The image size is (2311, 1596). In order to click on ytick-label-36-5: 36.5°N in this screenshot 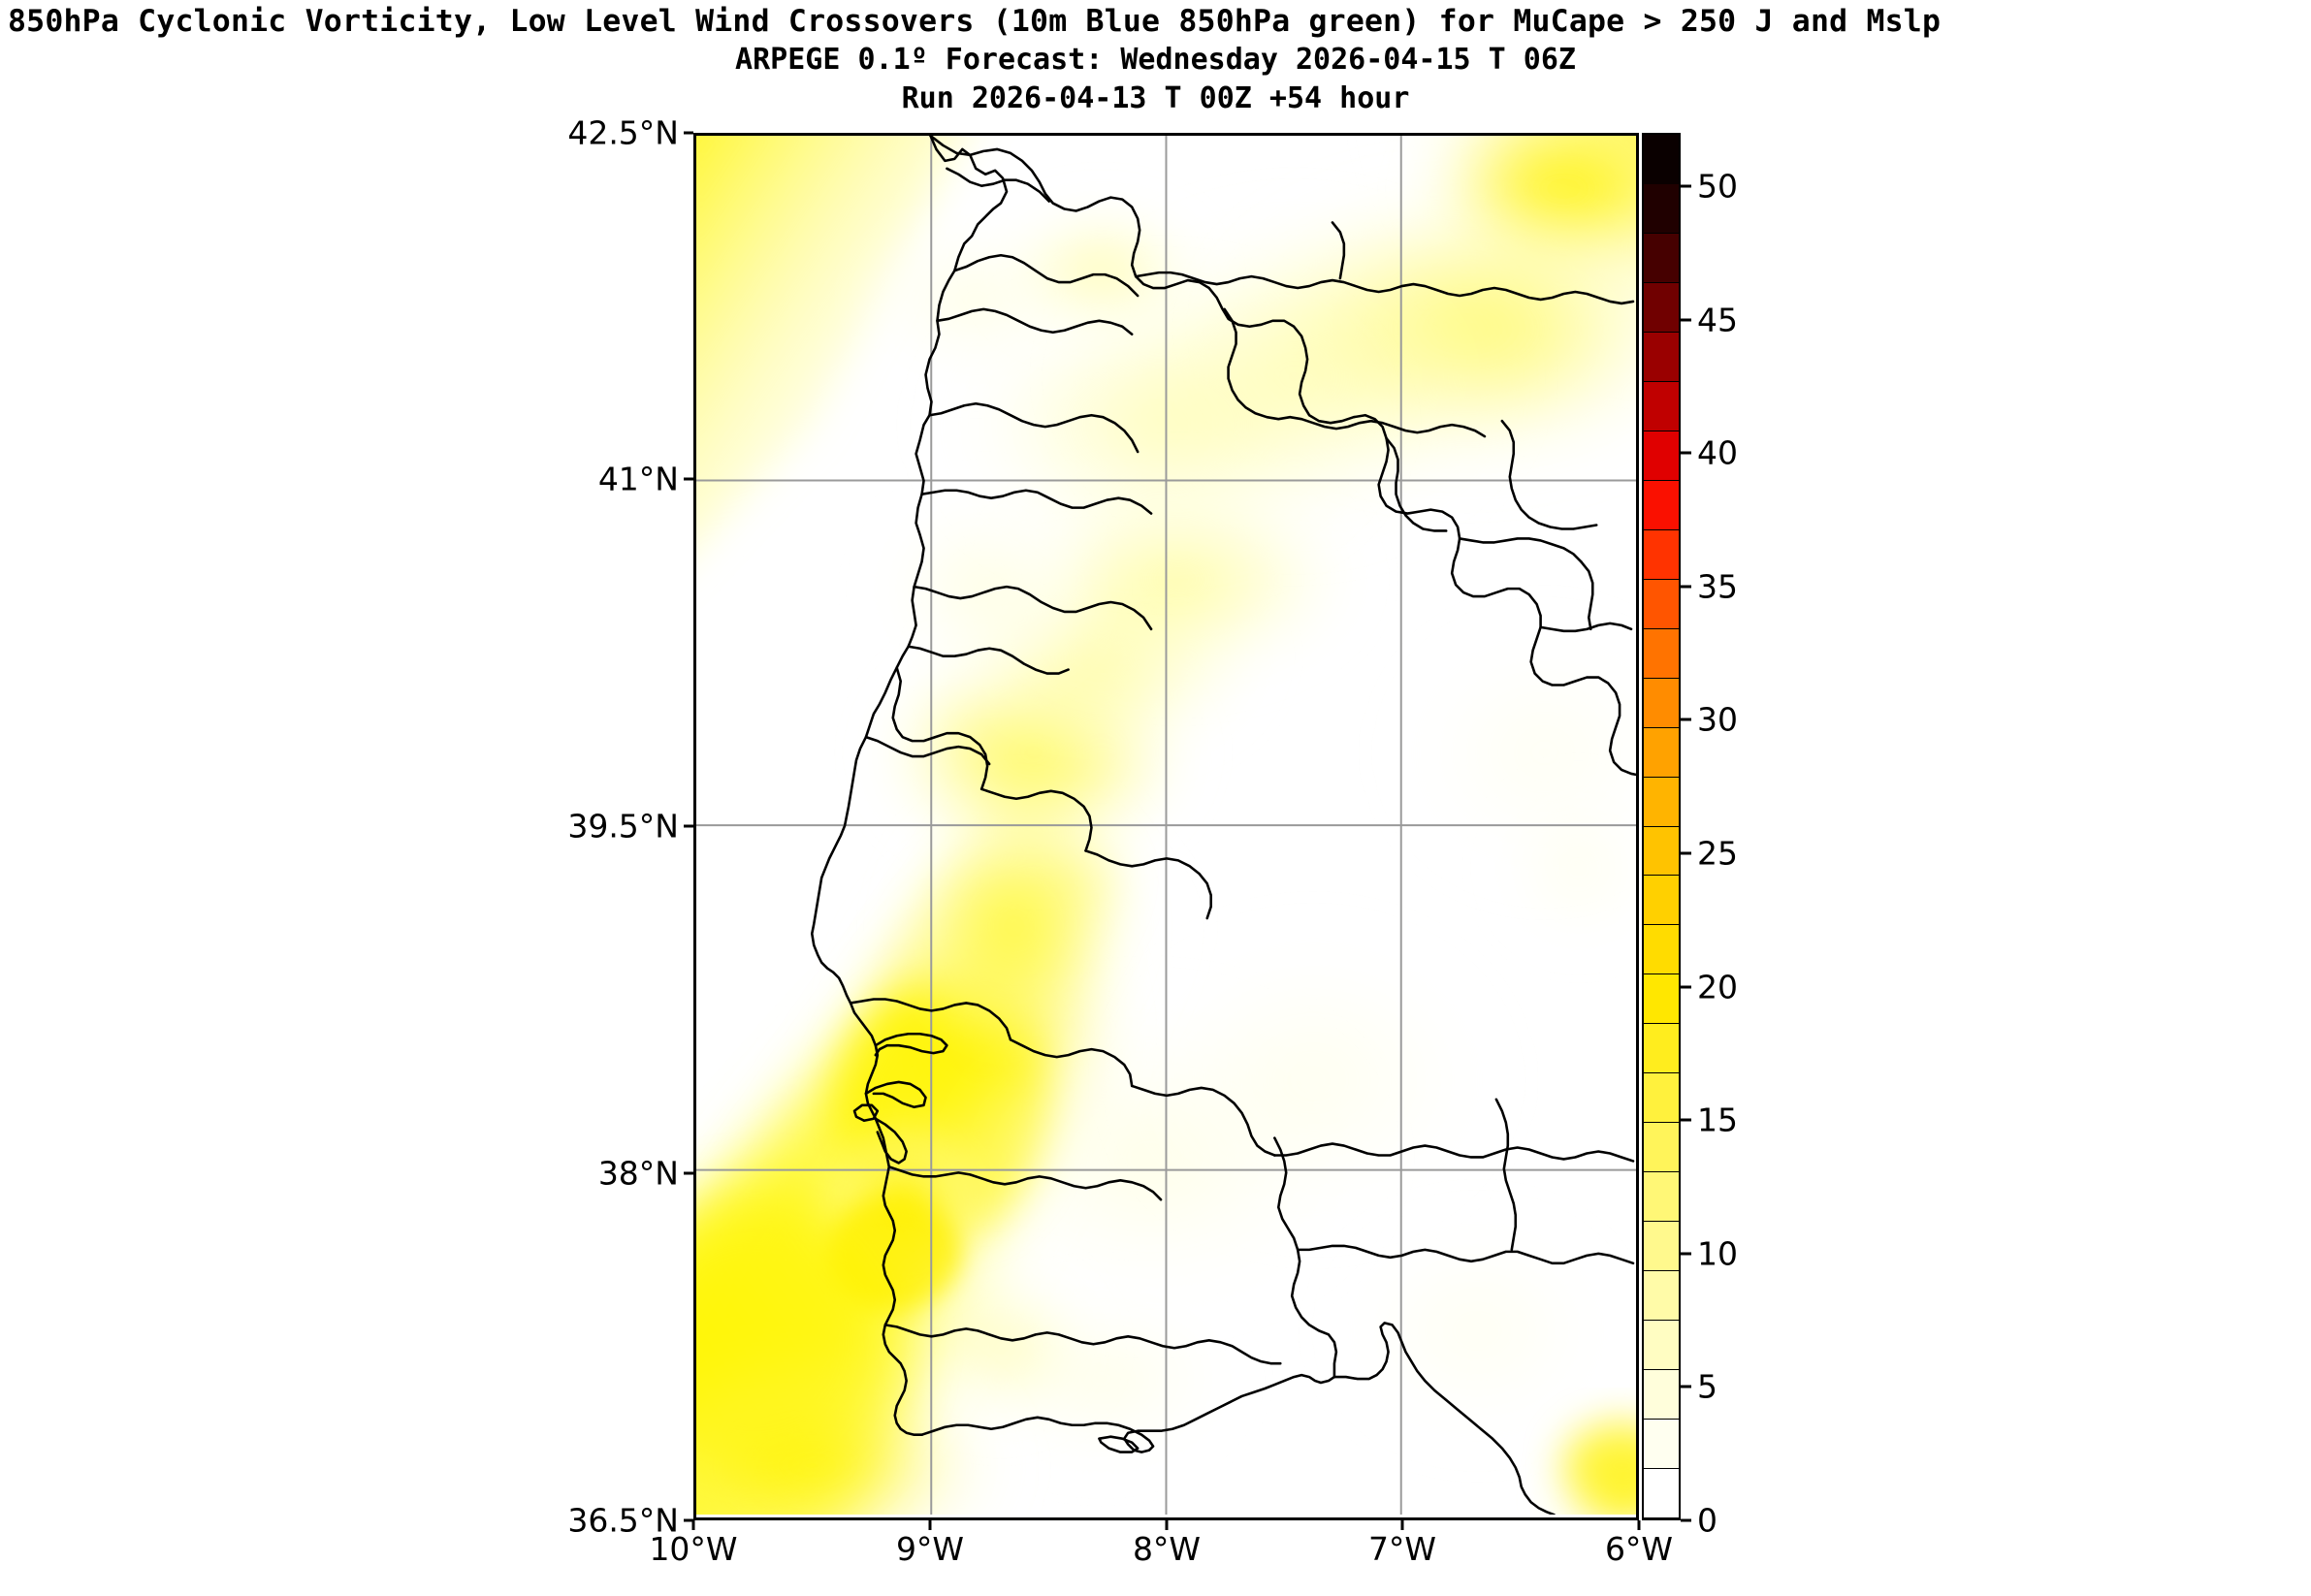, I will do `click(623, 1520)`.